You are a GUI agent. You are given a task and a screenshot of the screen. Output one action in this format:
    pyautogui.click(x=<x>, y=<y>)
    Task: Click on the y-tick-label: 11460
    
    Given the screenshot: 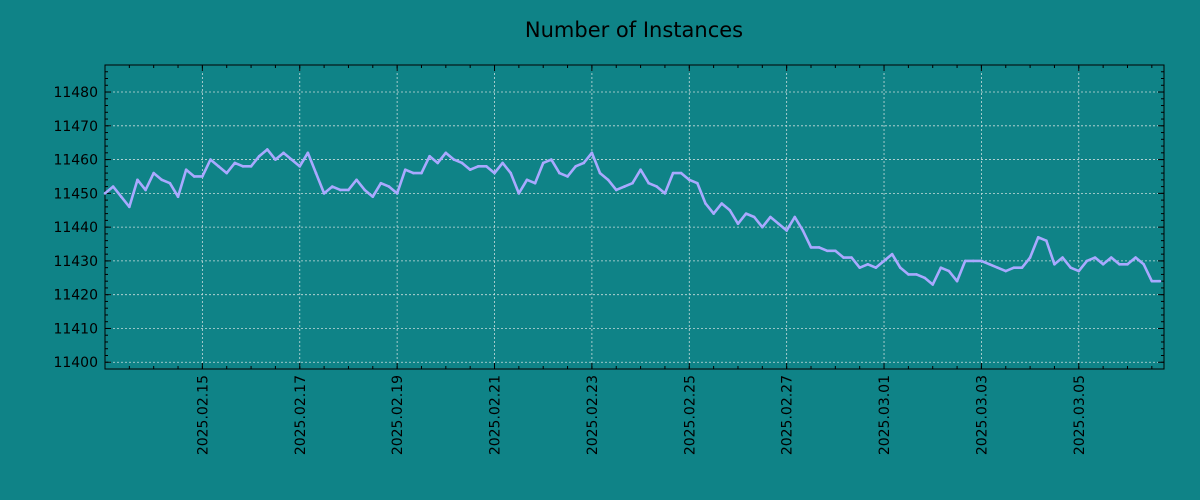 What is the action you would take?
    pyautogui.click(x=75, y=161)
    